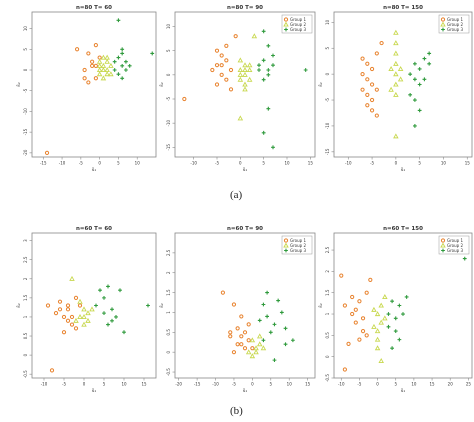  I want to click on y-tick-label: -15, so click(327, 151).